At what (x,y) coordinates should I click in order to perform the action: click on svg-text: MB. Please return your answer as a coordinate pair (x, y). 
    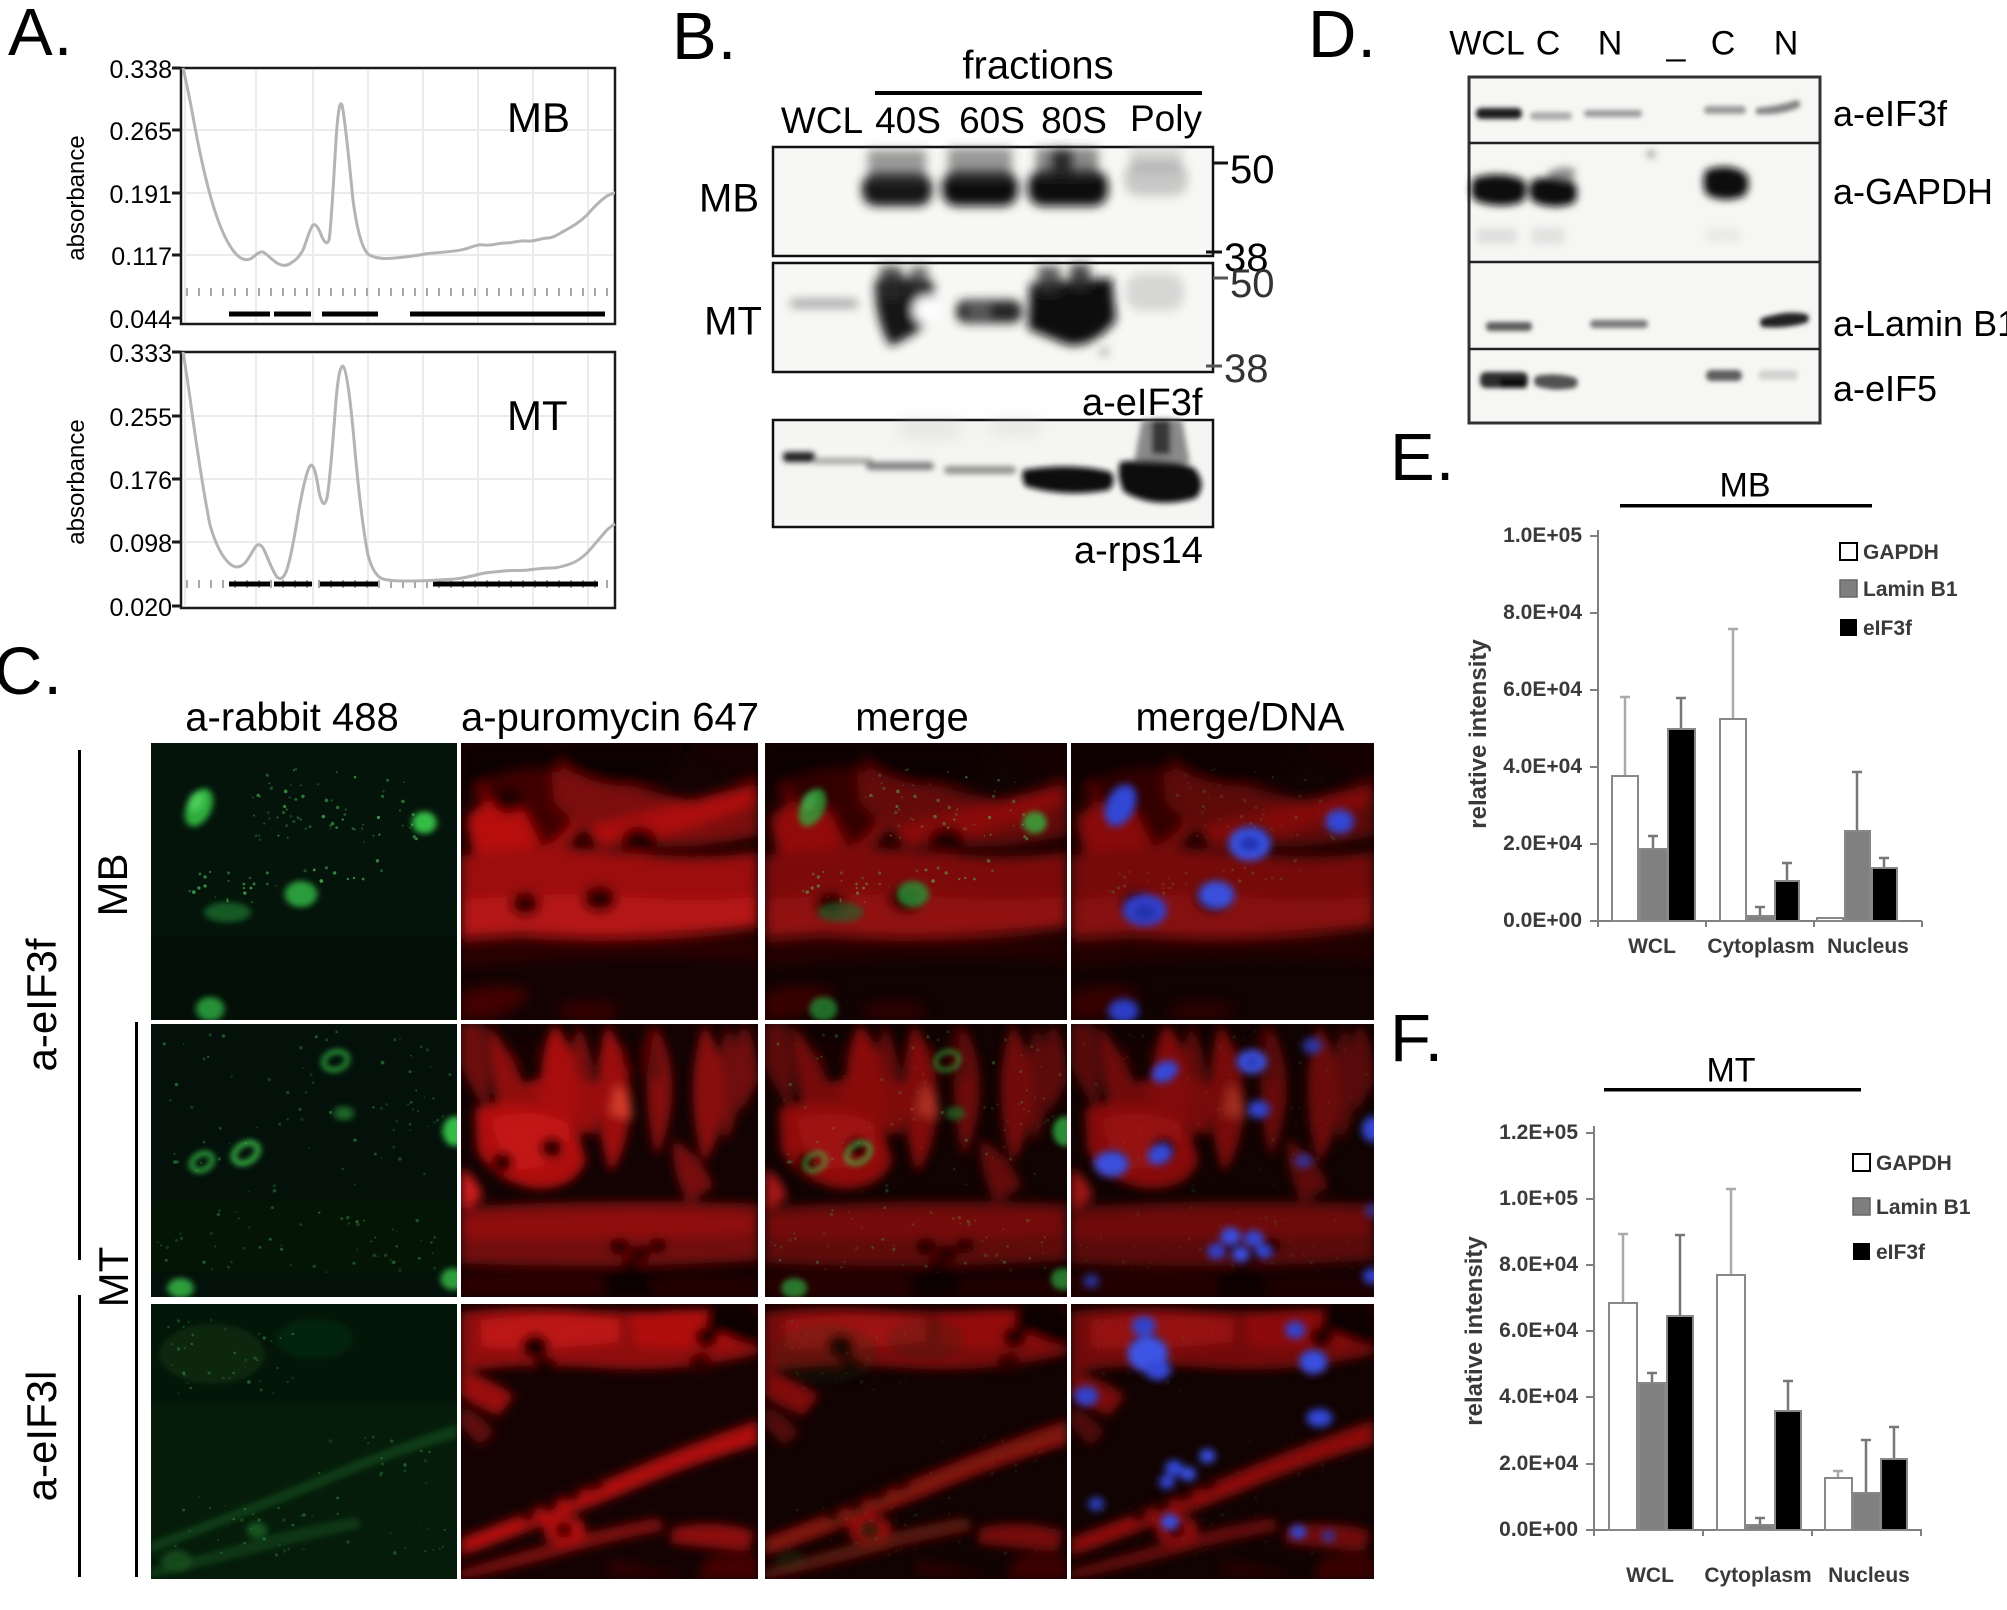
    Looking at the image, I should click on (538, 117).